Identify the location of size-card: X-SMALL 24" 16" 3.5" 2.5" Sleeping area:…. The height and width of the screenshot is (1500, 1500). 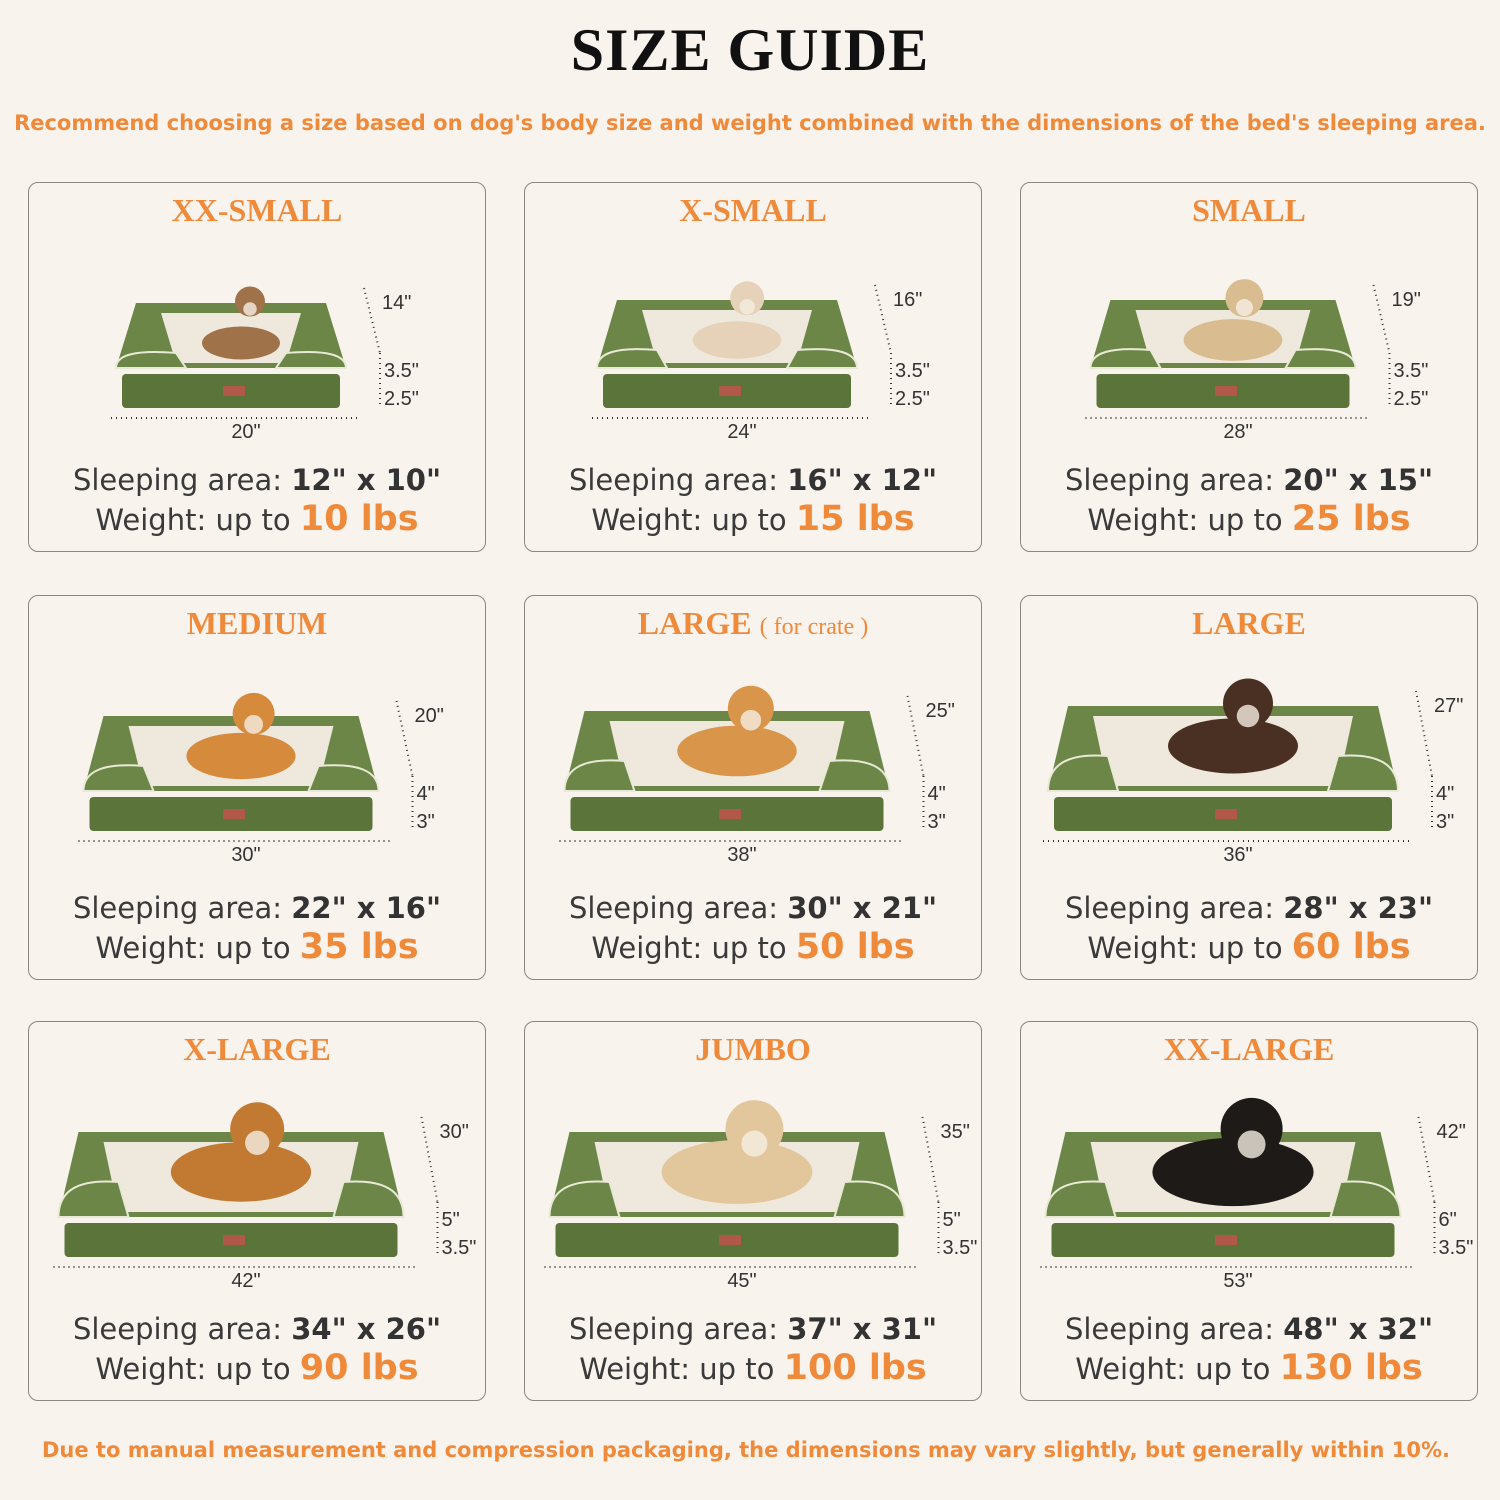
(753, 367).